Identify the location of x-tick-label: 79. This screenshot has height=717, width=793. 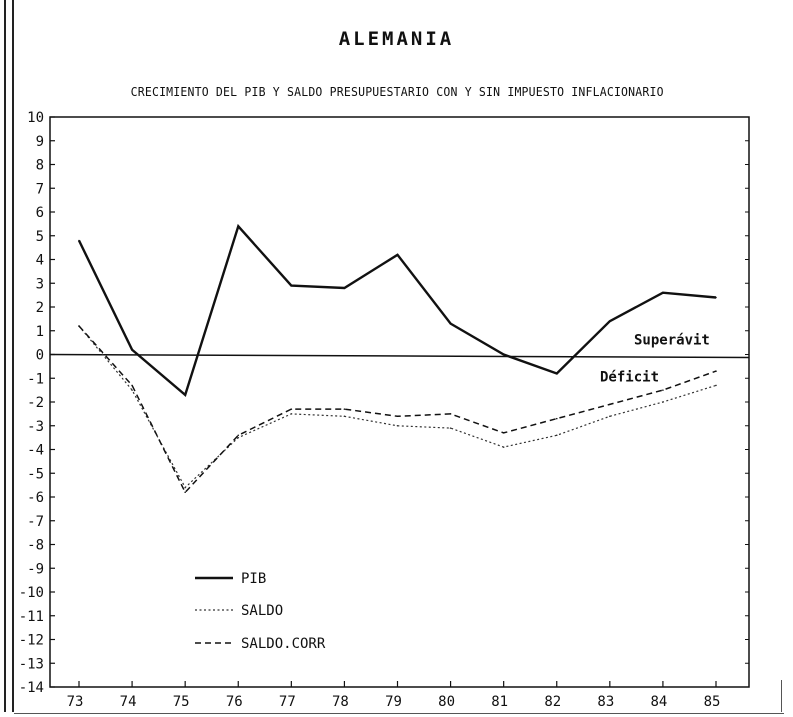
(393, 702).